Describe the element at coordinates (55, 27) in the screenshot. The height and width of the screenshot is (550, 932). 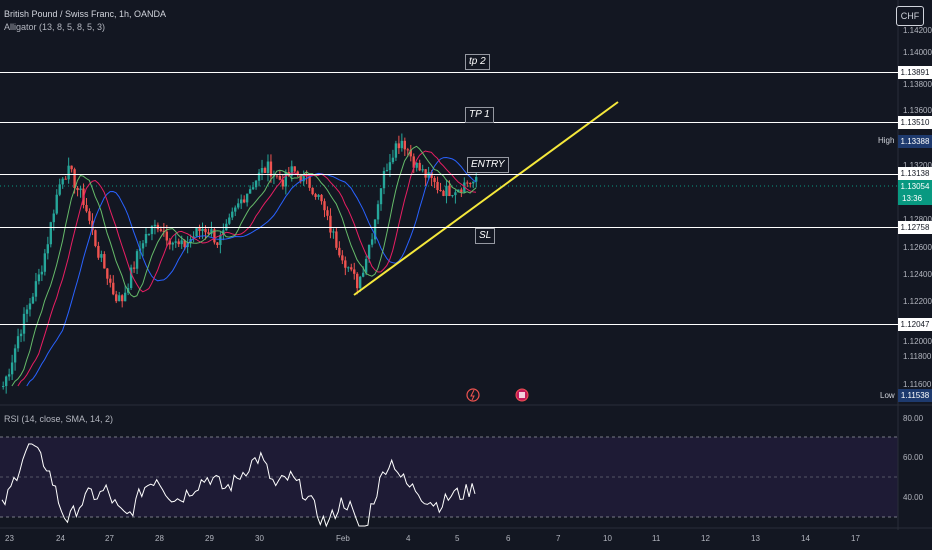
I see `indicator-legend: Alligator (13, 8, 5, 8, 5, 3)` at that location.